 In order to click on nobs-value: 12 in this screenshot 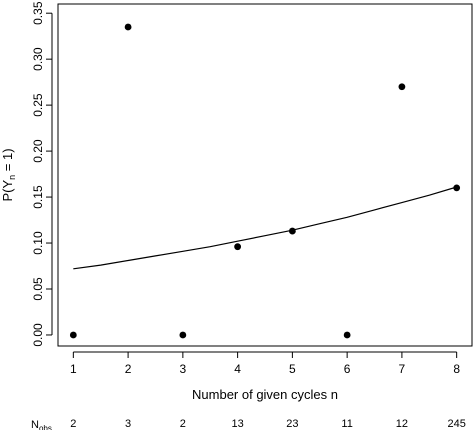, I will do `click(402, 424)`.